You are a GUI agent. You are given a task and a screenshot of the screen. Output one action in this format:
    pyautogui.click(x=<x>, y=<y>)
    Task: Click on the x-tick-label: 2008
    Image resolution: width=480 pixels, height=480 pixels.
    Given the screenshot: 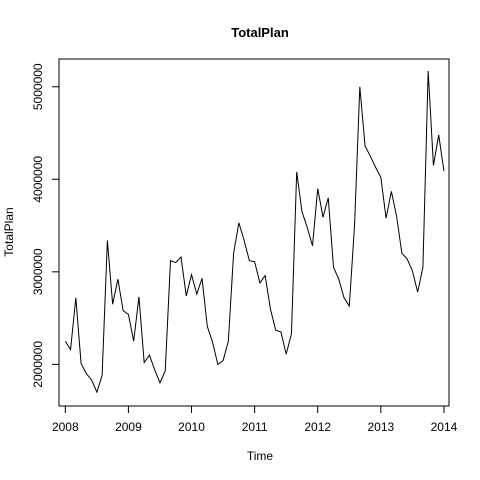 What is the action you would take?
    pyautogui.click(x=65, y=427)
    